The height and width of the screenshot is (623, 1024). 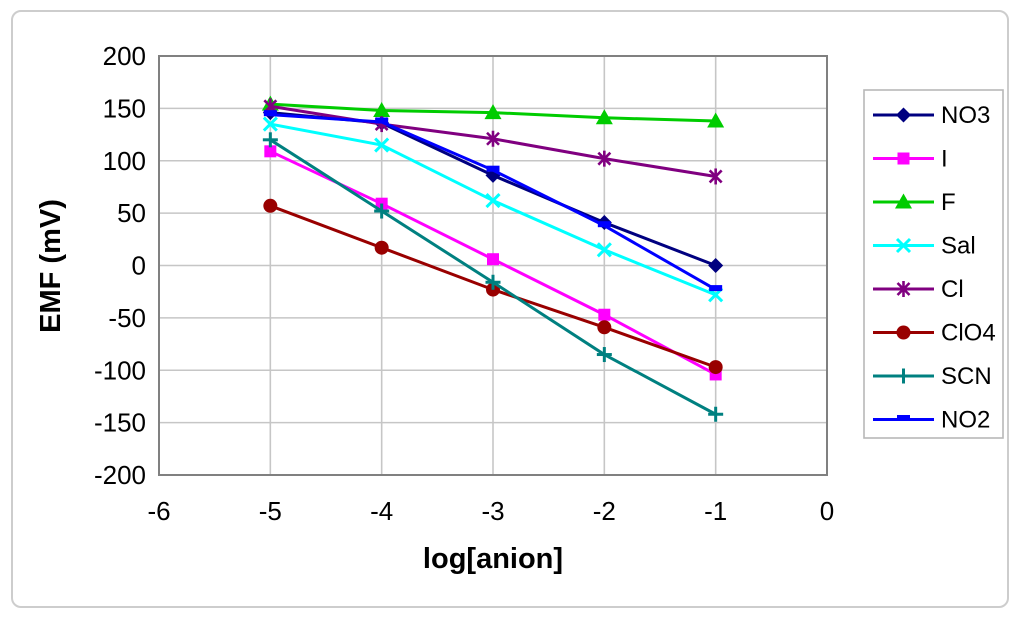 What do you see at coordinates (903, 376) in the screenshot?
I see `legend-marker-SCN` at bounding box center [903, 376].